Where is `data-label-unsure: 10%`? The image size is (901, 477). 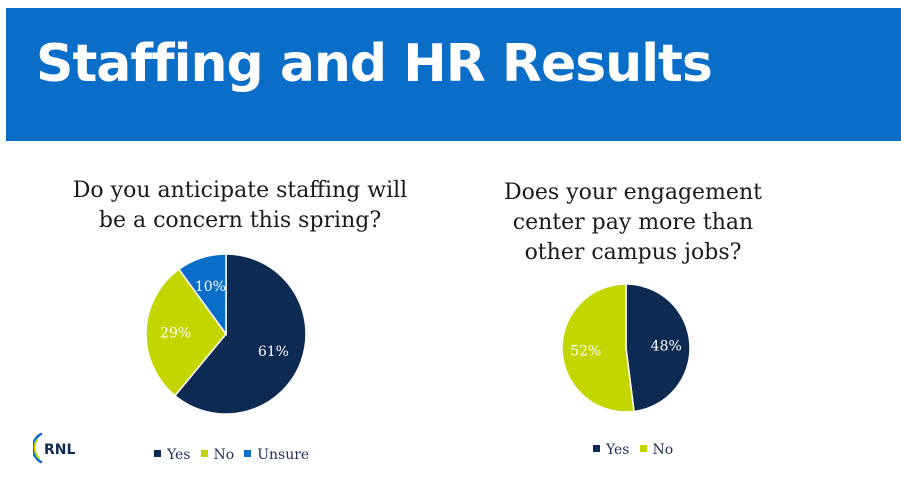
data-label-unsure: 10% is located at coordinates (210, 287).